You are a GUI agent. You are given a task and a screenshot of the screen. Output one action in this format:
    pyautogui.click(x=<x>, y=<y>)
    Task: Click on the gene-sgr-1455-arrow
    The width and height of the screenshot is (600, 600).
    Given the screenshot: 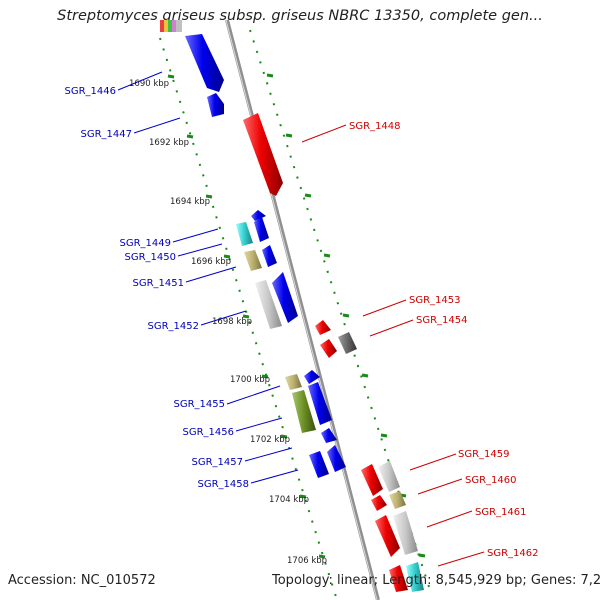 What is the action you would take?
    pyautogui.click(x=320, y=403)
    